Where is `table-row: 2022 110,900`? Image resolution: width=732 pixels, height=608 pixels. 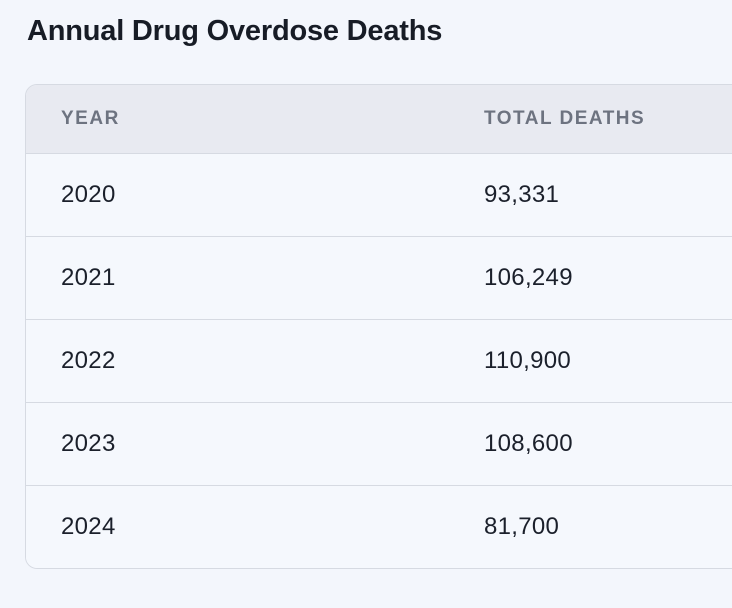 table-row: 2022 110,900 is located at coordinates (379, 360).